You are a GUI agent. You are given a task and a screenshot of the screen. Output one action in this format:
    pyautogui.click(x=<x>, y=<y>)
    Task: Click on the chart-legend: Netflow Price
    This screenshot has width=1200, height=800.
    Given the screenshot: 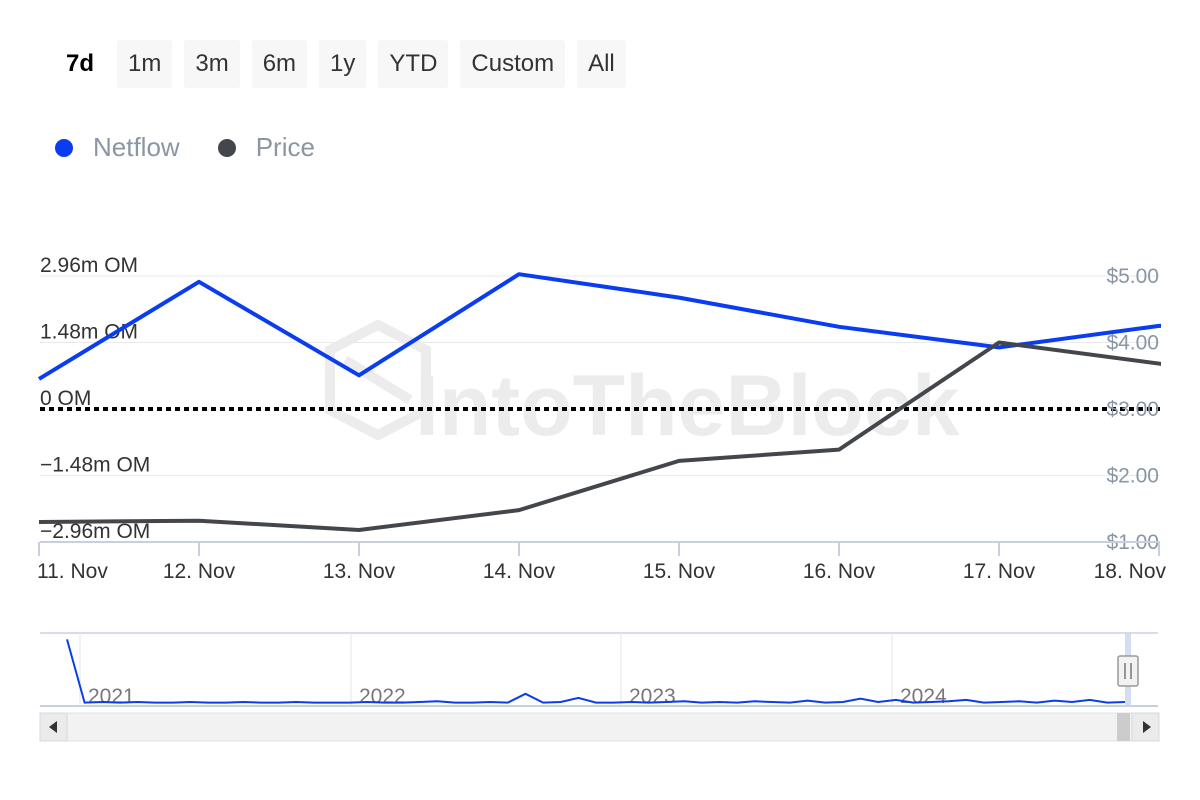 What is the action you would take?
    pyautogui.click(x=185, y=147)
    